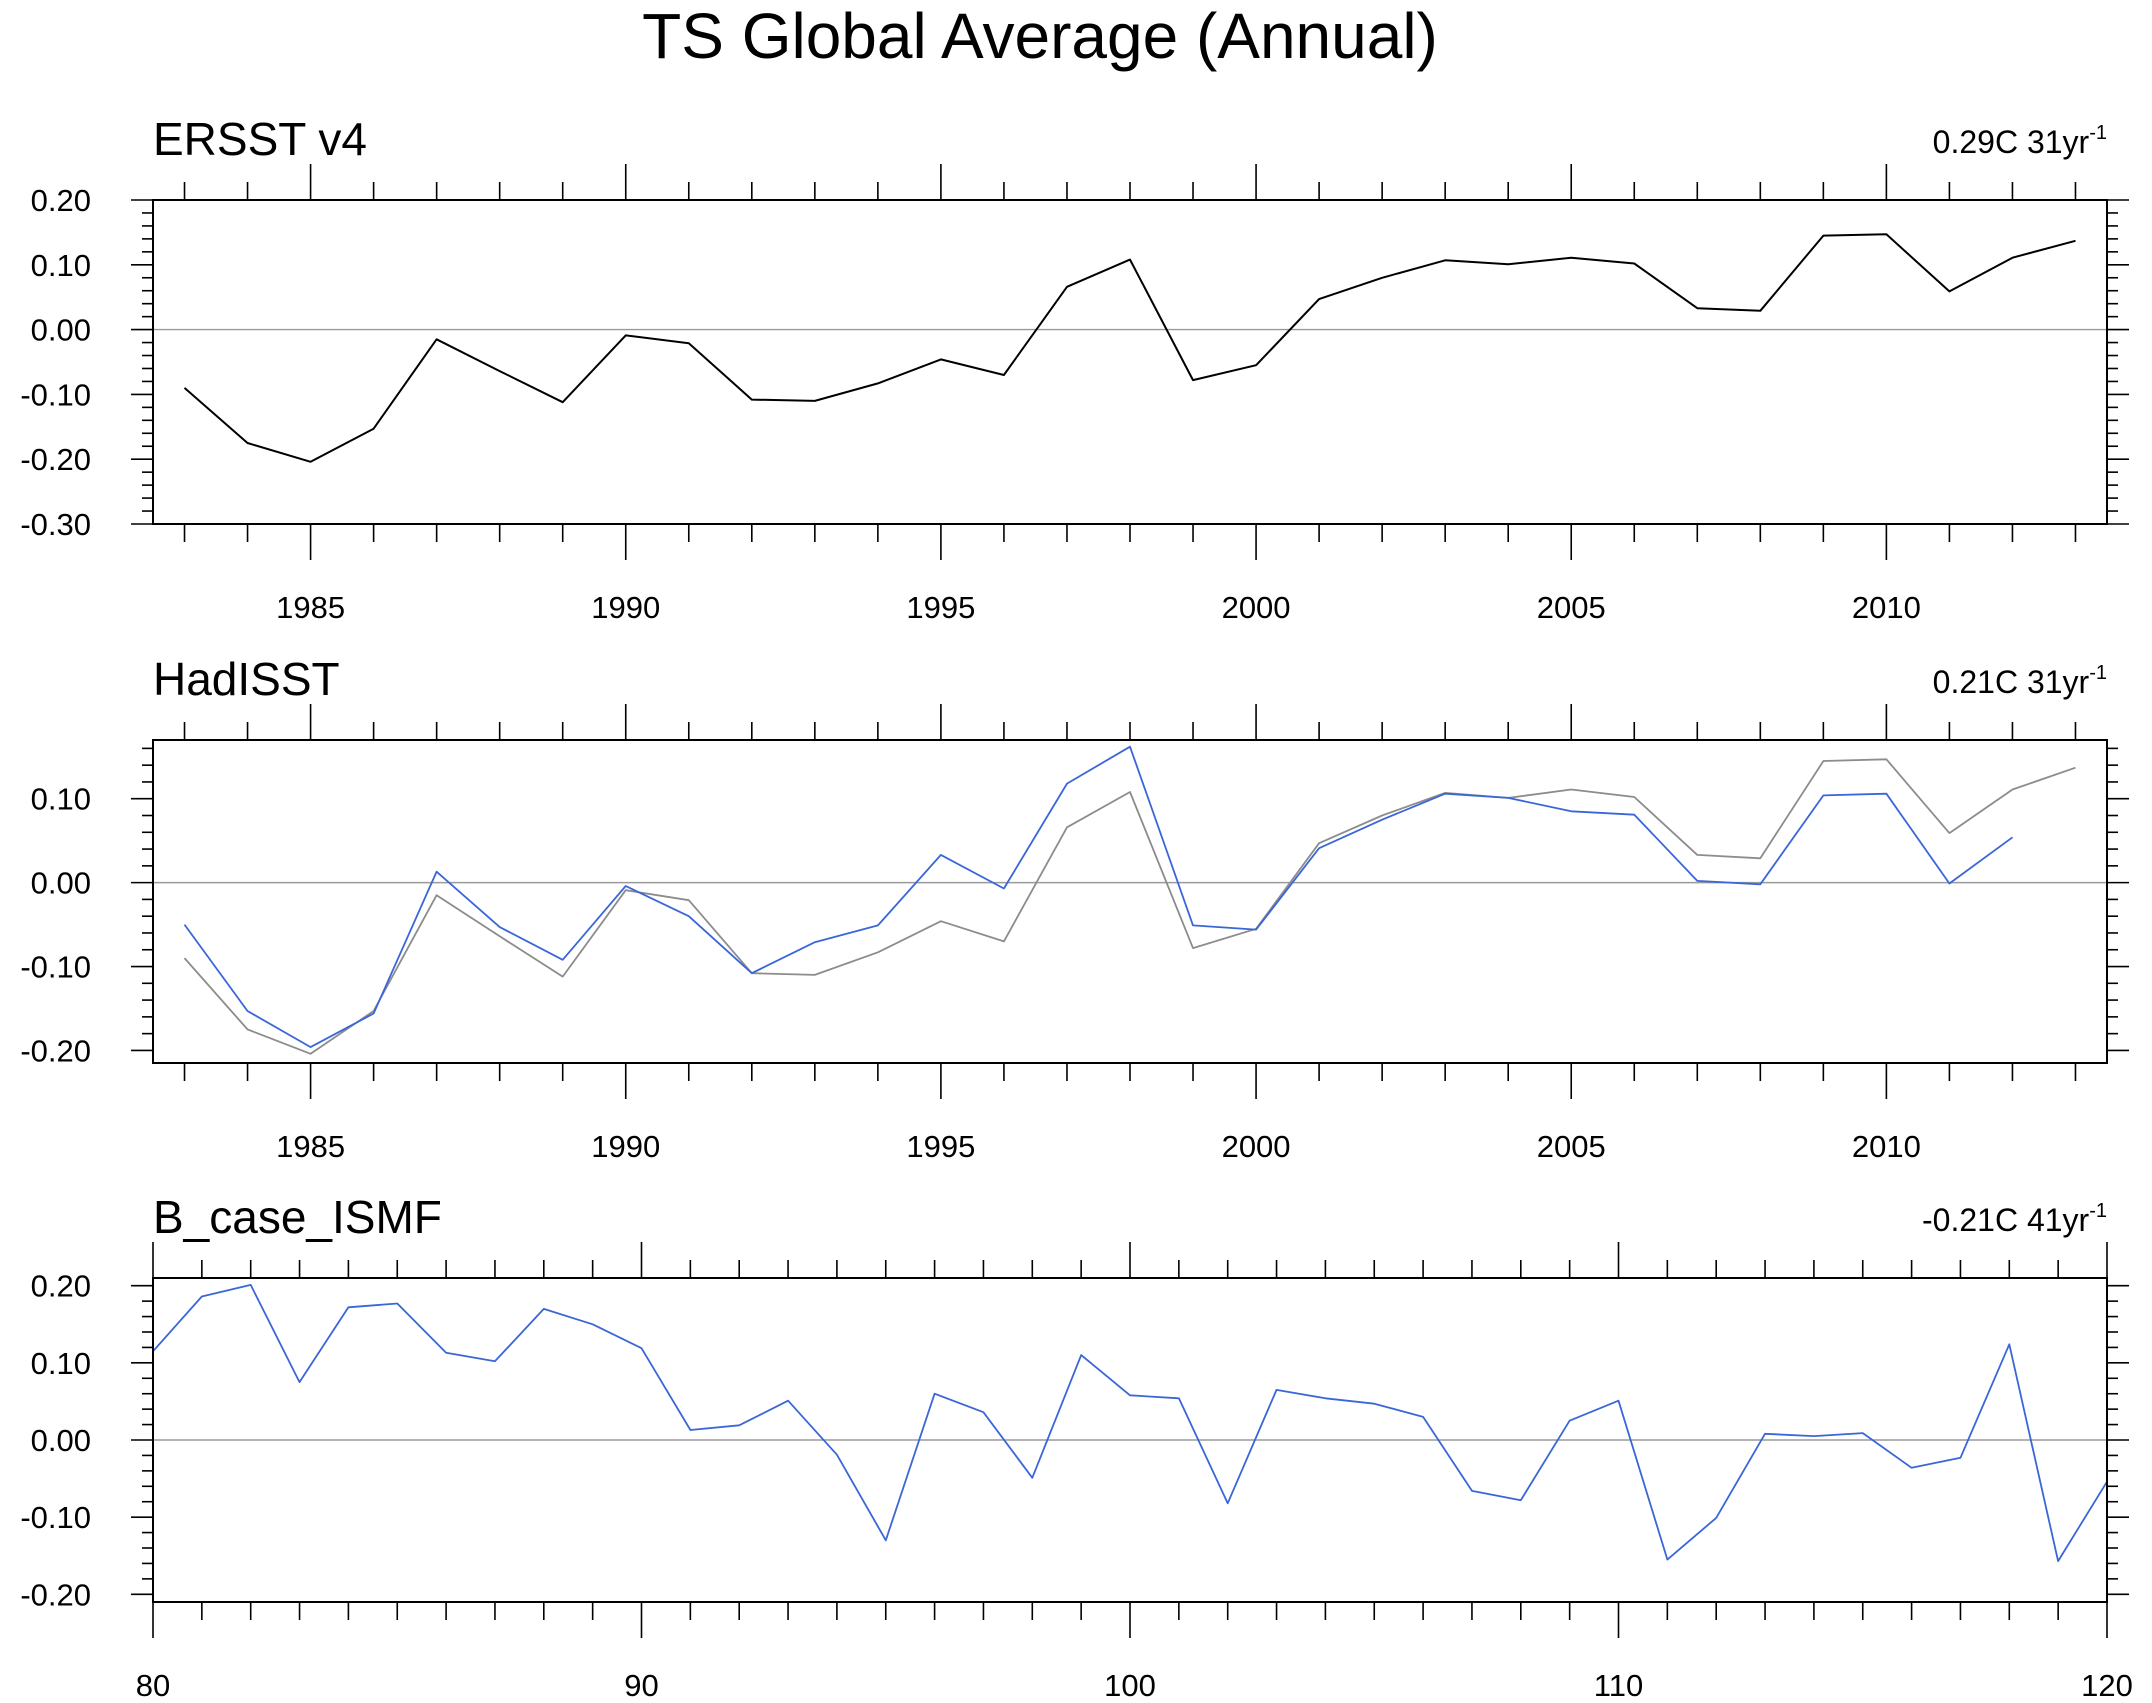 The image size is (2152, 1703). I want to click on x-tick-label: 110, so click(1618, 1685).